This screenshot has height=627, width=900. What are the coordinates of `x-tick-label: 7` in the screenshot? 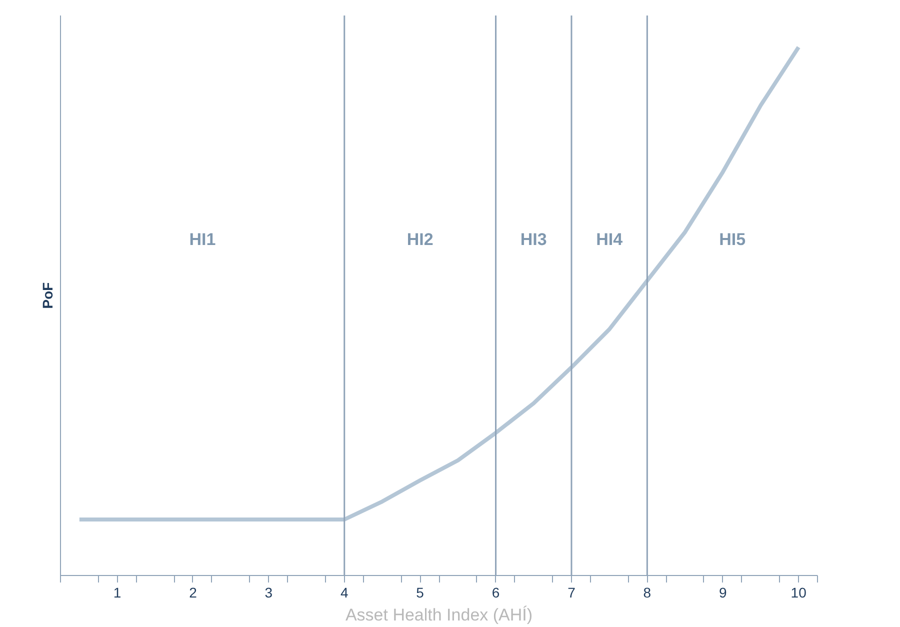 It's located at (572, 592).